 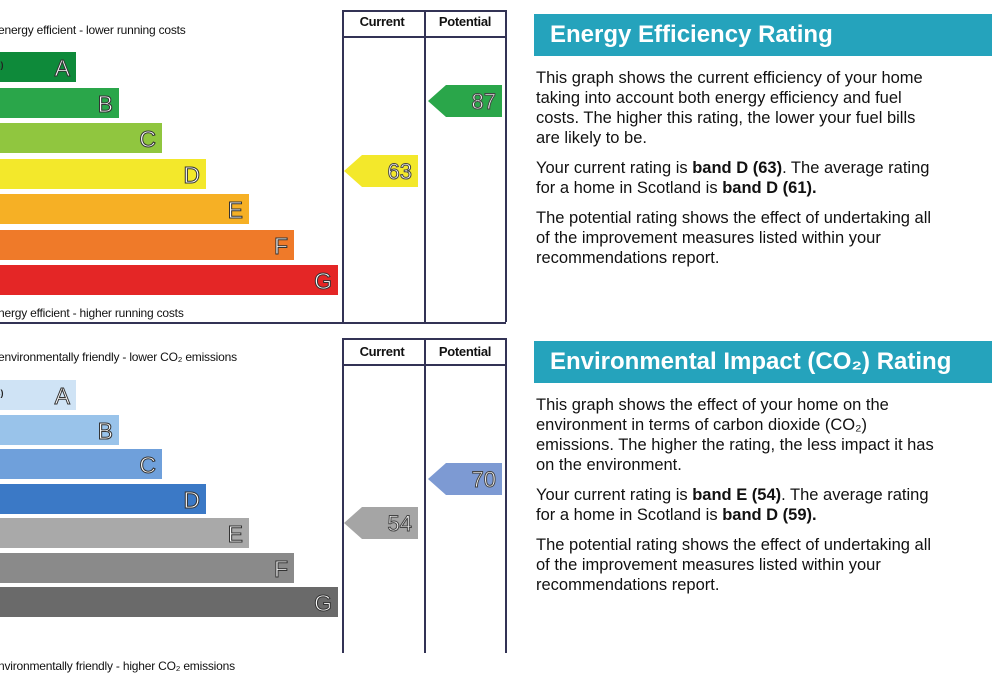 What do you see at coordinates (465, 101) in the screenshot?
I see `potential-rating-arrow: 87` at bounding box center [465, 101].